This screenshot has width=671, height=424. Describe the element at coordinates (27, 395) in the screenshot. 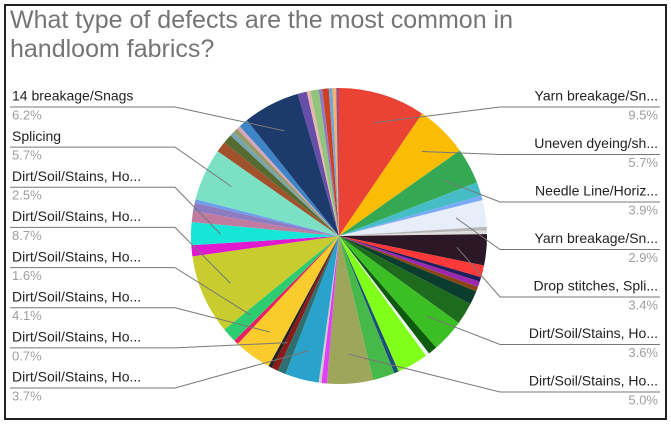

I see `slice-value-label: 3.7%` at that location.